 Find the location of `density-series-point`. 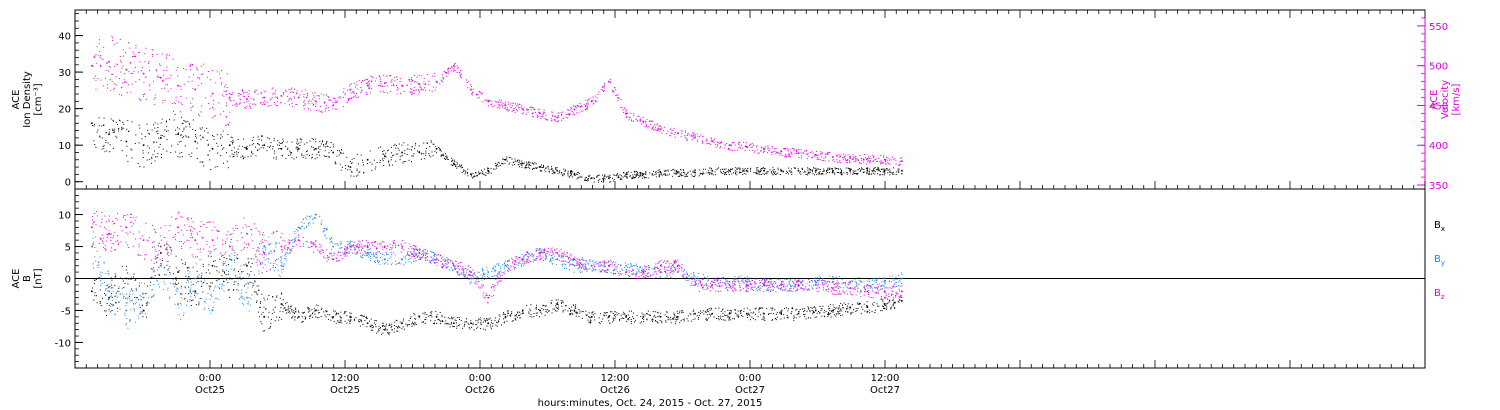

density-series-point is located at coordinates (591, 178).